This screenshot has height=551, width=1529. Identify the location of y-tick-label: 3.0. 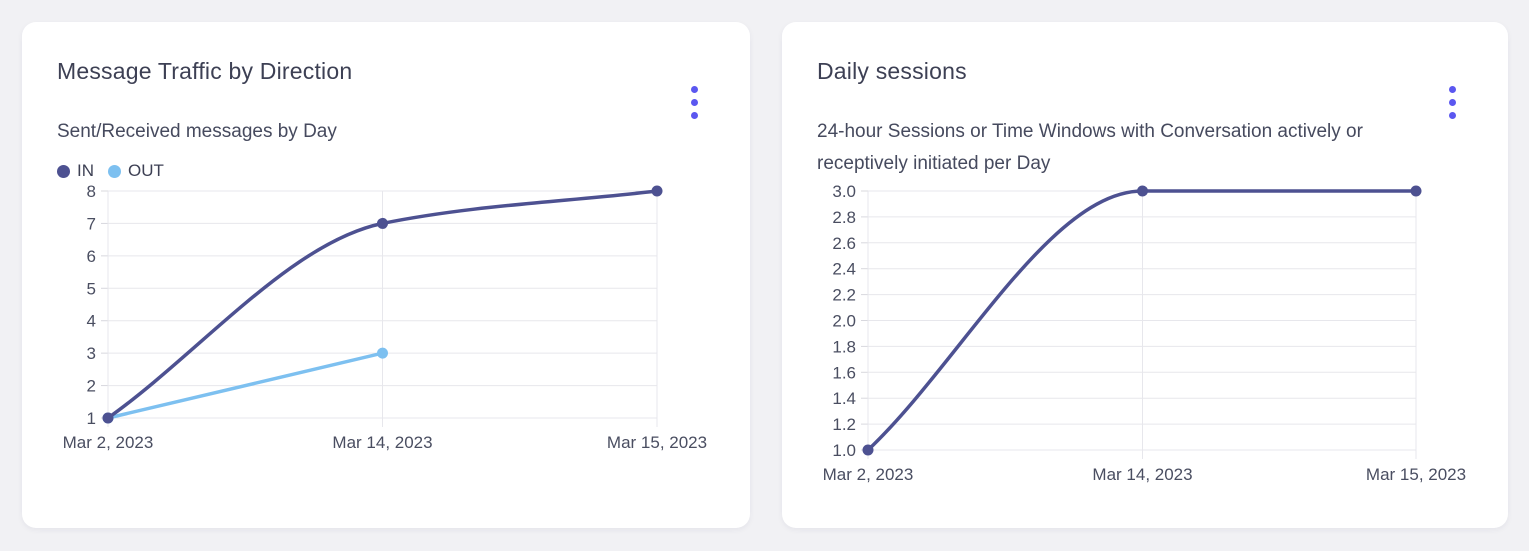
(844, 191).